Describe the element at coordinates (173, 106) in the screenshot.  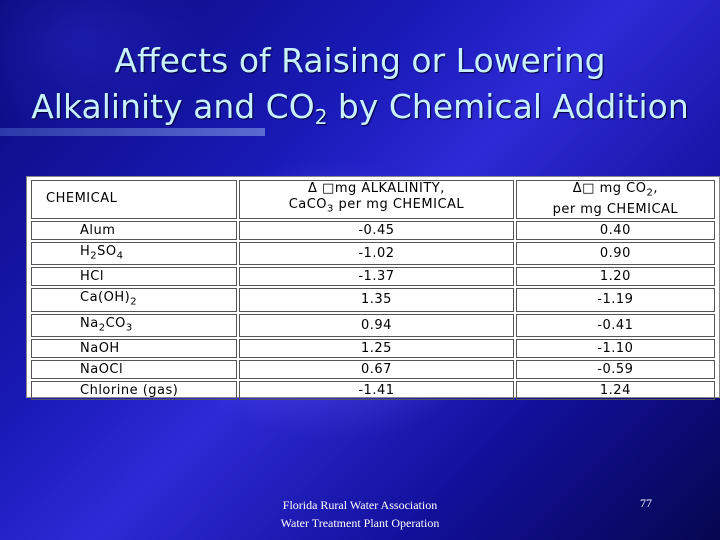
I see `title-line-2-pre: Alkalinity and CO` at that location.